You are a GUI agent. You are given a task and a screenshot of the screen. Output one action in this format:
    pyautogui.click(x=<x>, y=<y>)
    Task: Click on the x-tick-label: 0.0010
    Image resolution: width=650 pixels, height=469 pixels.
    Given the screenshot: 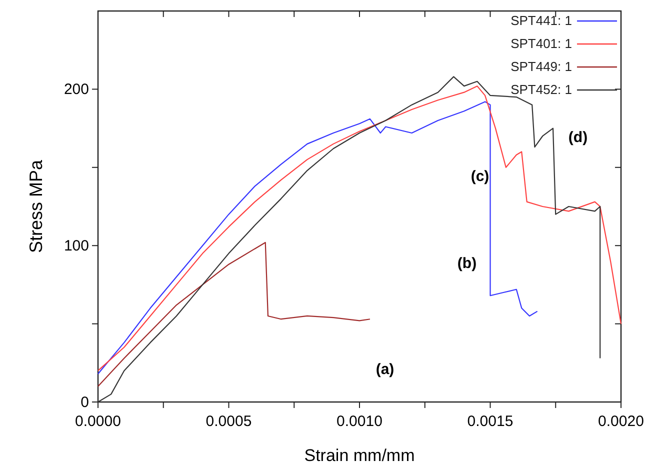 What is the action you would take?
    pyautogui.click(x=359, y=421)
    